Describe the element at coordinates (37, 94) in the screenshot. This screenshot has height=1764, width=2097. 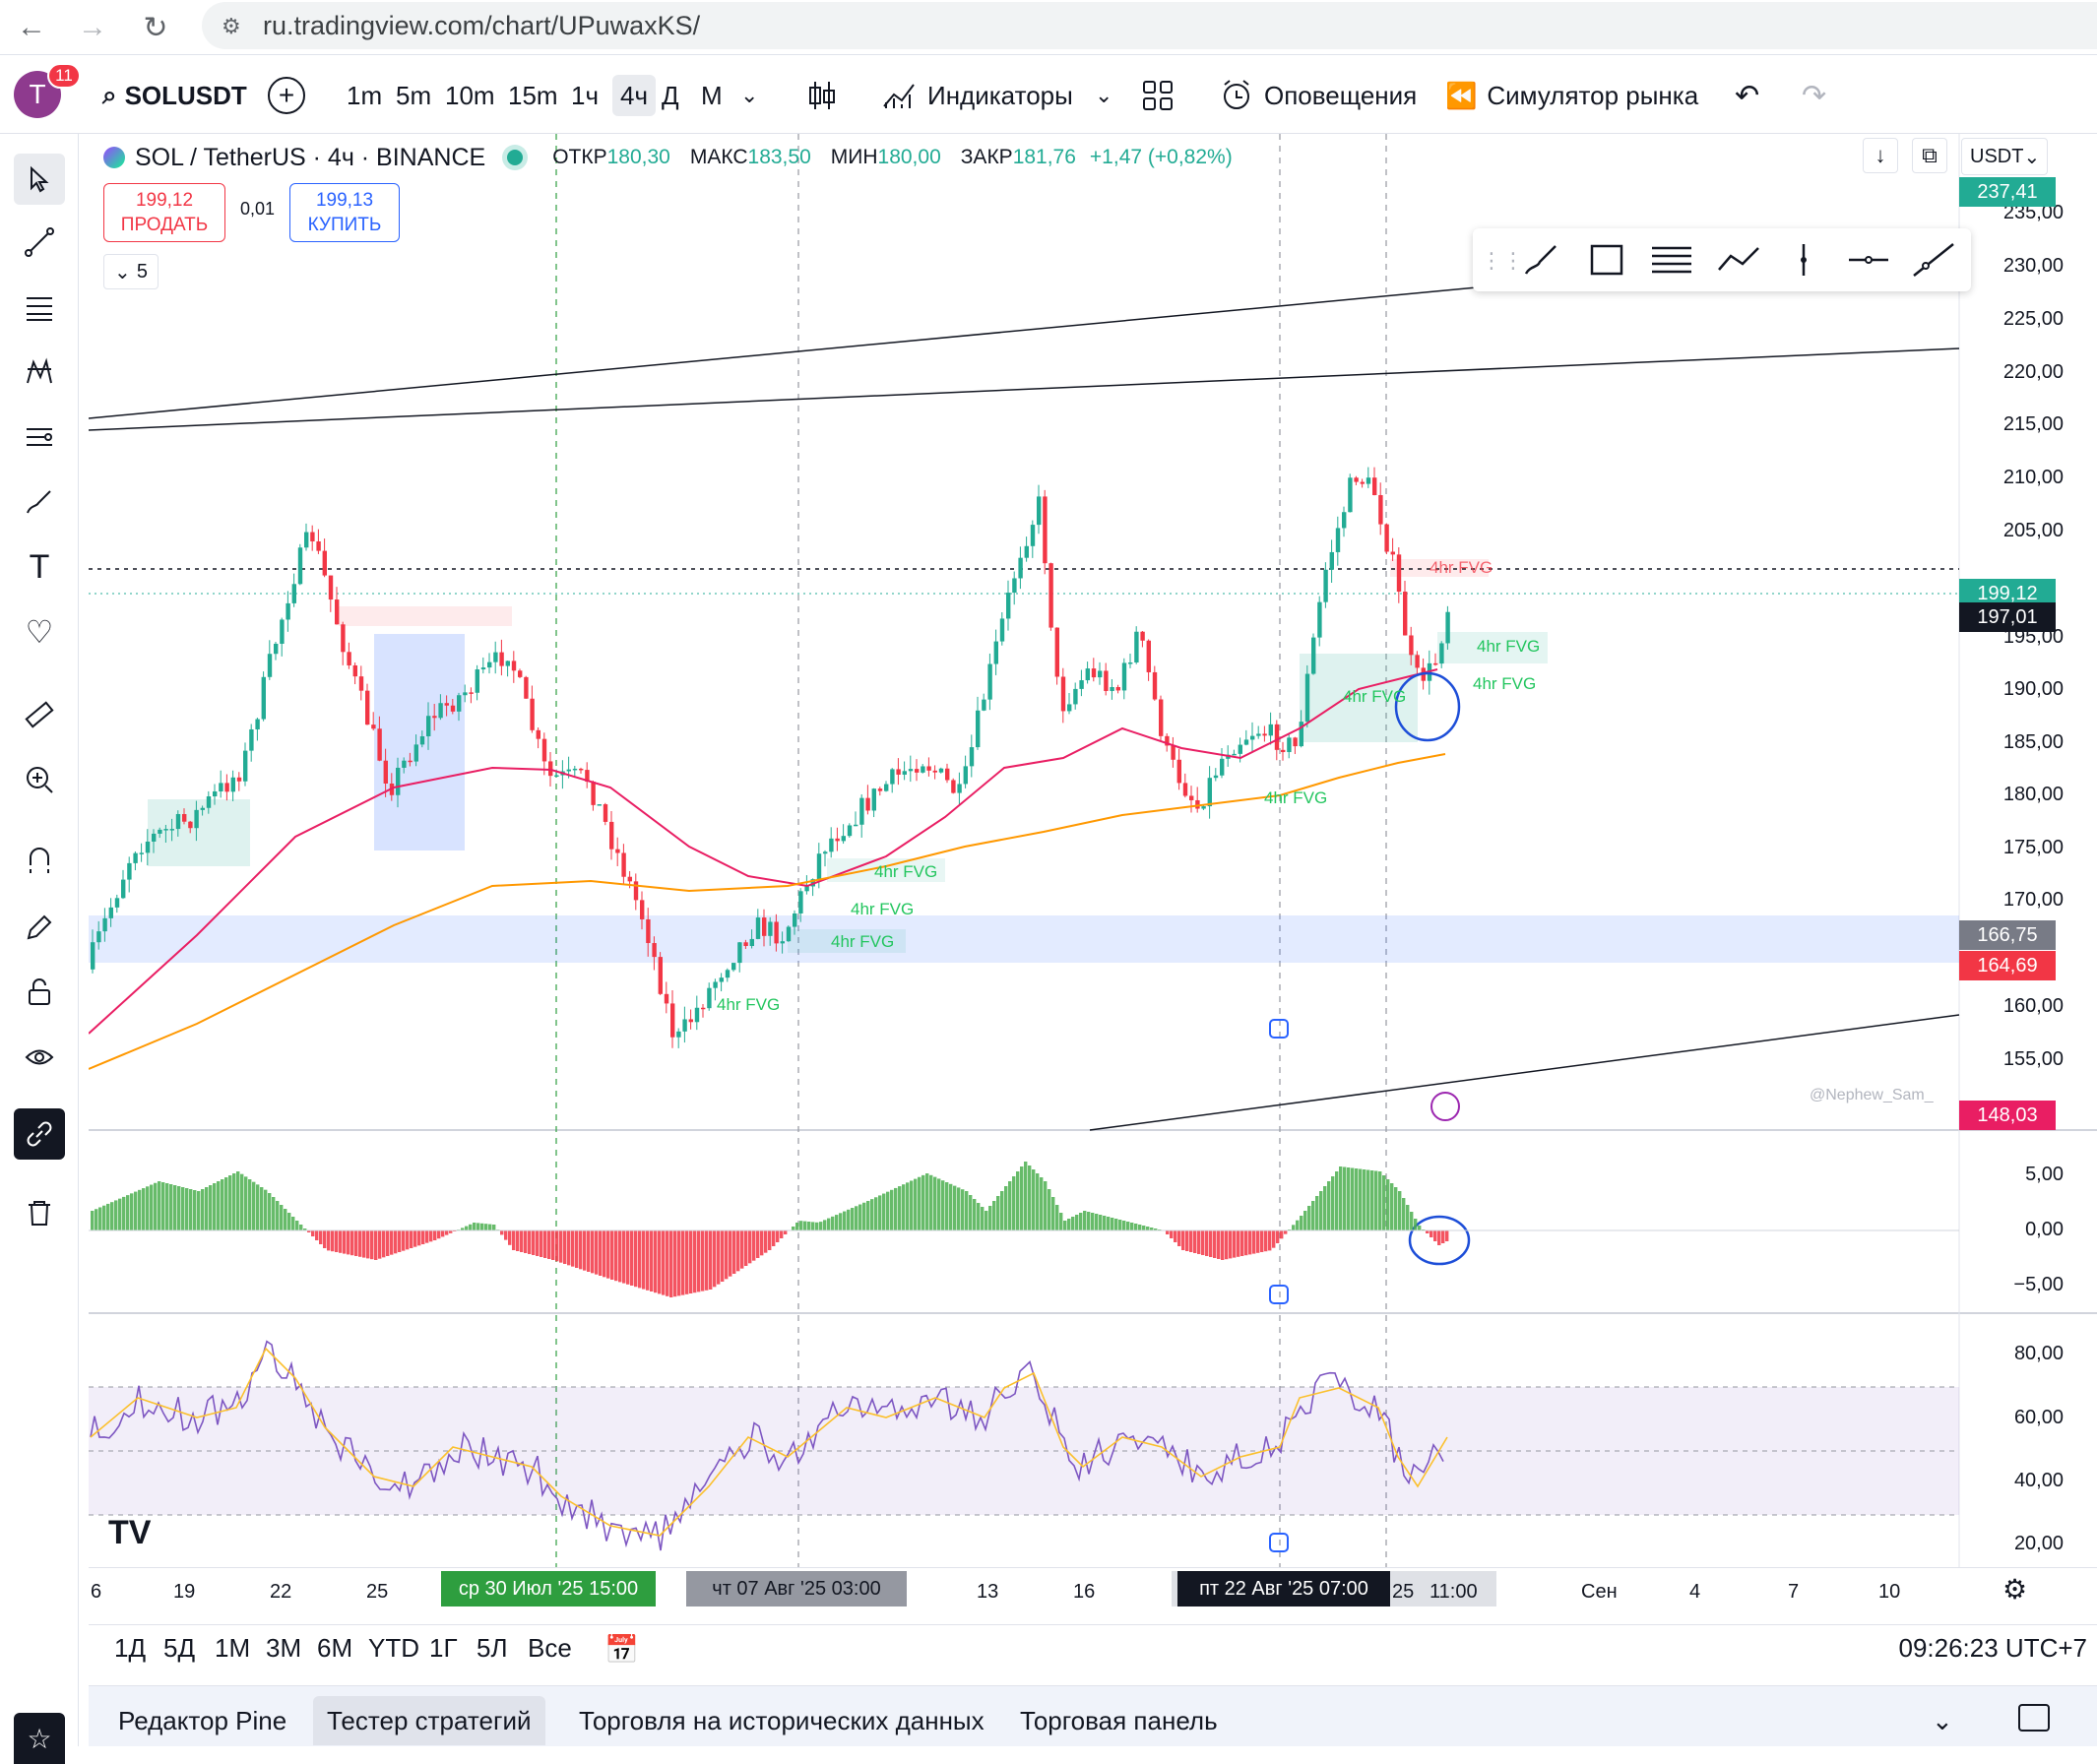
I see `avatar-letter: T` at that location.